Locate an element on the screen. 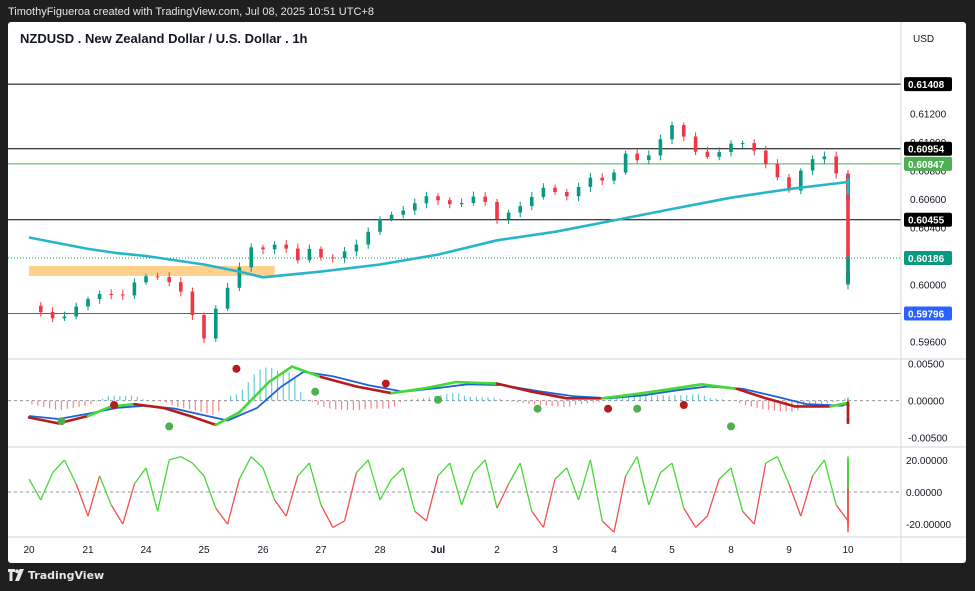  time-tick-label: 27 is located at coordinates (321, 550).